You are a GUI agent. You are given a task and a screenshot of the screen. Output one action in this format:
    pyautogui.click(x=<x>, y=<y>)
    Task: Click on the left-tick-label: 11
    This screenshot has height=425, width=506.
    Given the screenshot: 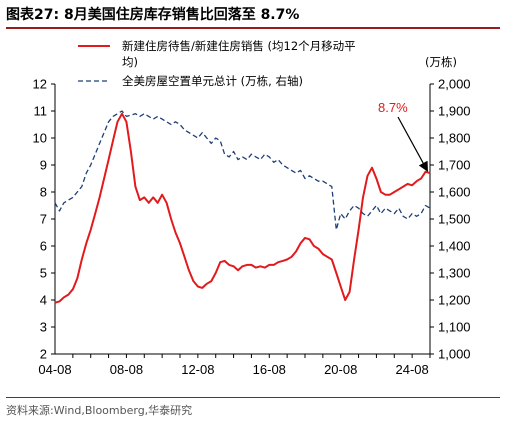 What is the action you would take?
    pyautogui.click(x=41, y=111)
    